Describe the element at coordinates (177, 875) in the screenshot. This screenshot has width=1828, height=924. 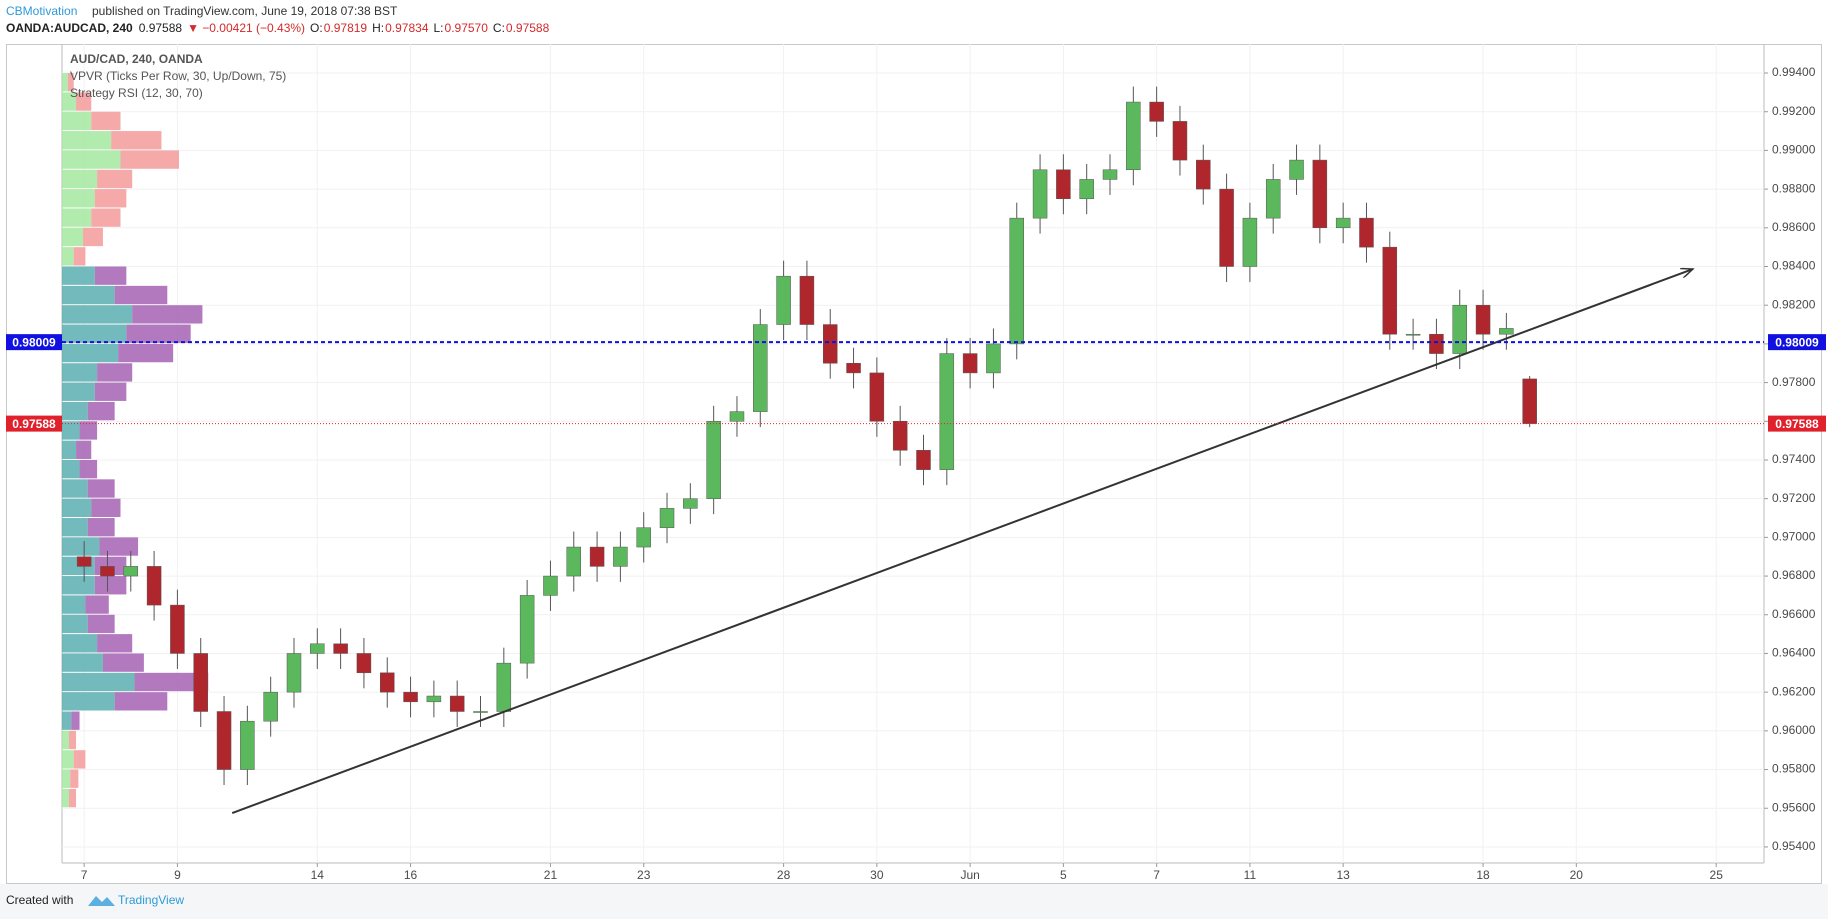
I see `x-tick-label: 9` at that location.